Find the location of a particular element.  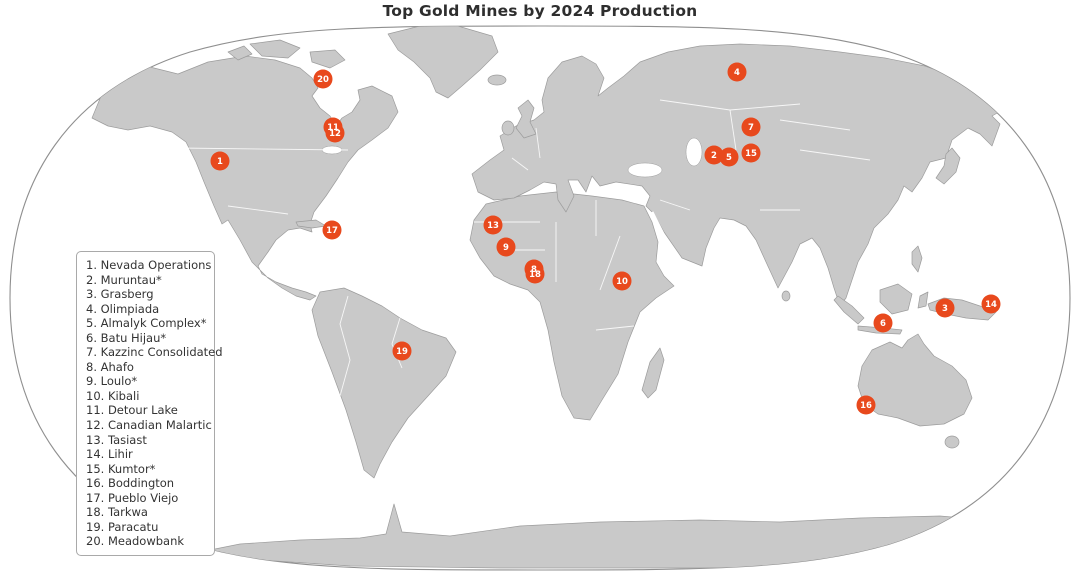

mine-marker-label-4: 4 is located at coordinates (737, 73).